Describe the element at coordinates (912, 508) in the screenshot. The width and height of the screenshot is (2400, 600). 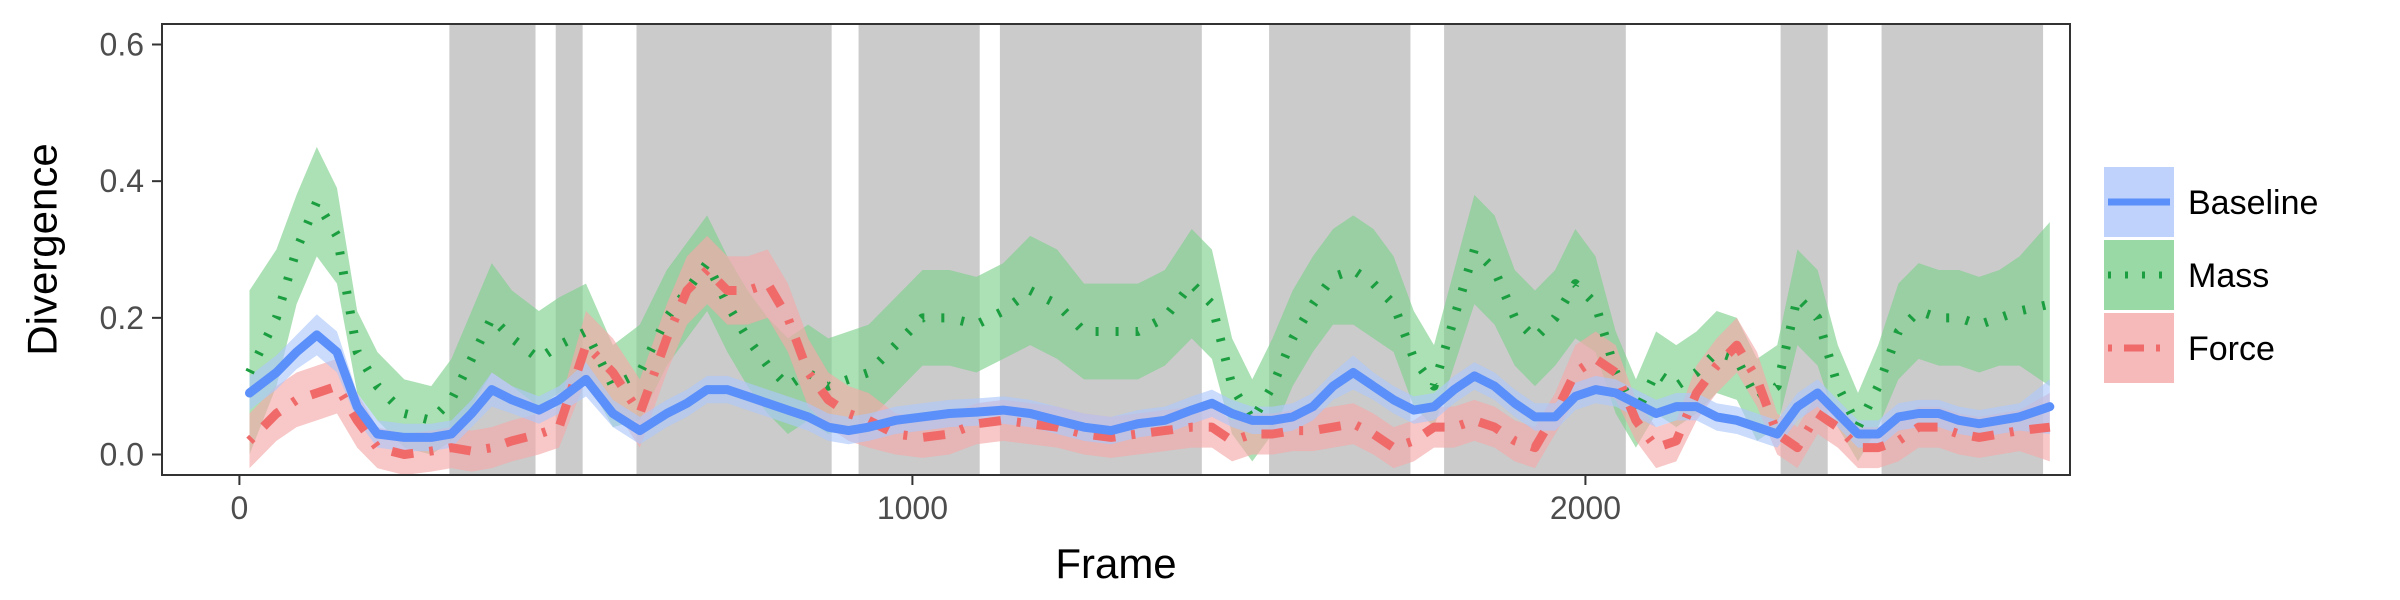
I see `x-tick-label: 1000` at that location.